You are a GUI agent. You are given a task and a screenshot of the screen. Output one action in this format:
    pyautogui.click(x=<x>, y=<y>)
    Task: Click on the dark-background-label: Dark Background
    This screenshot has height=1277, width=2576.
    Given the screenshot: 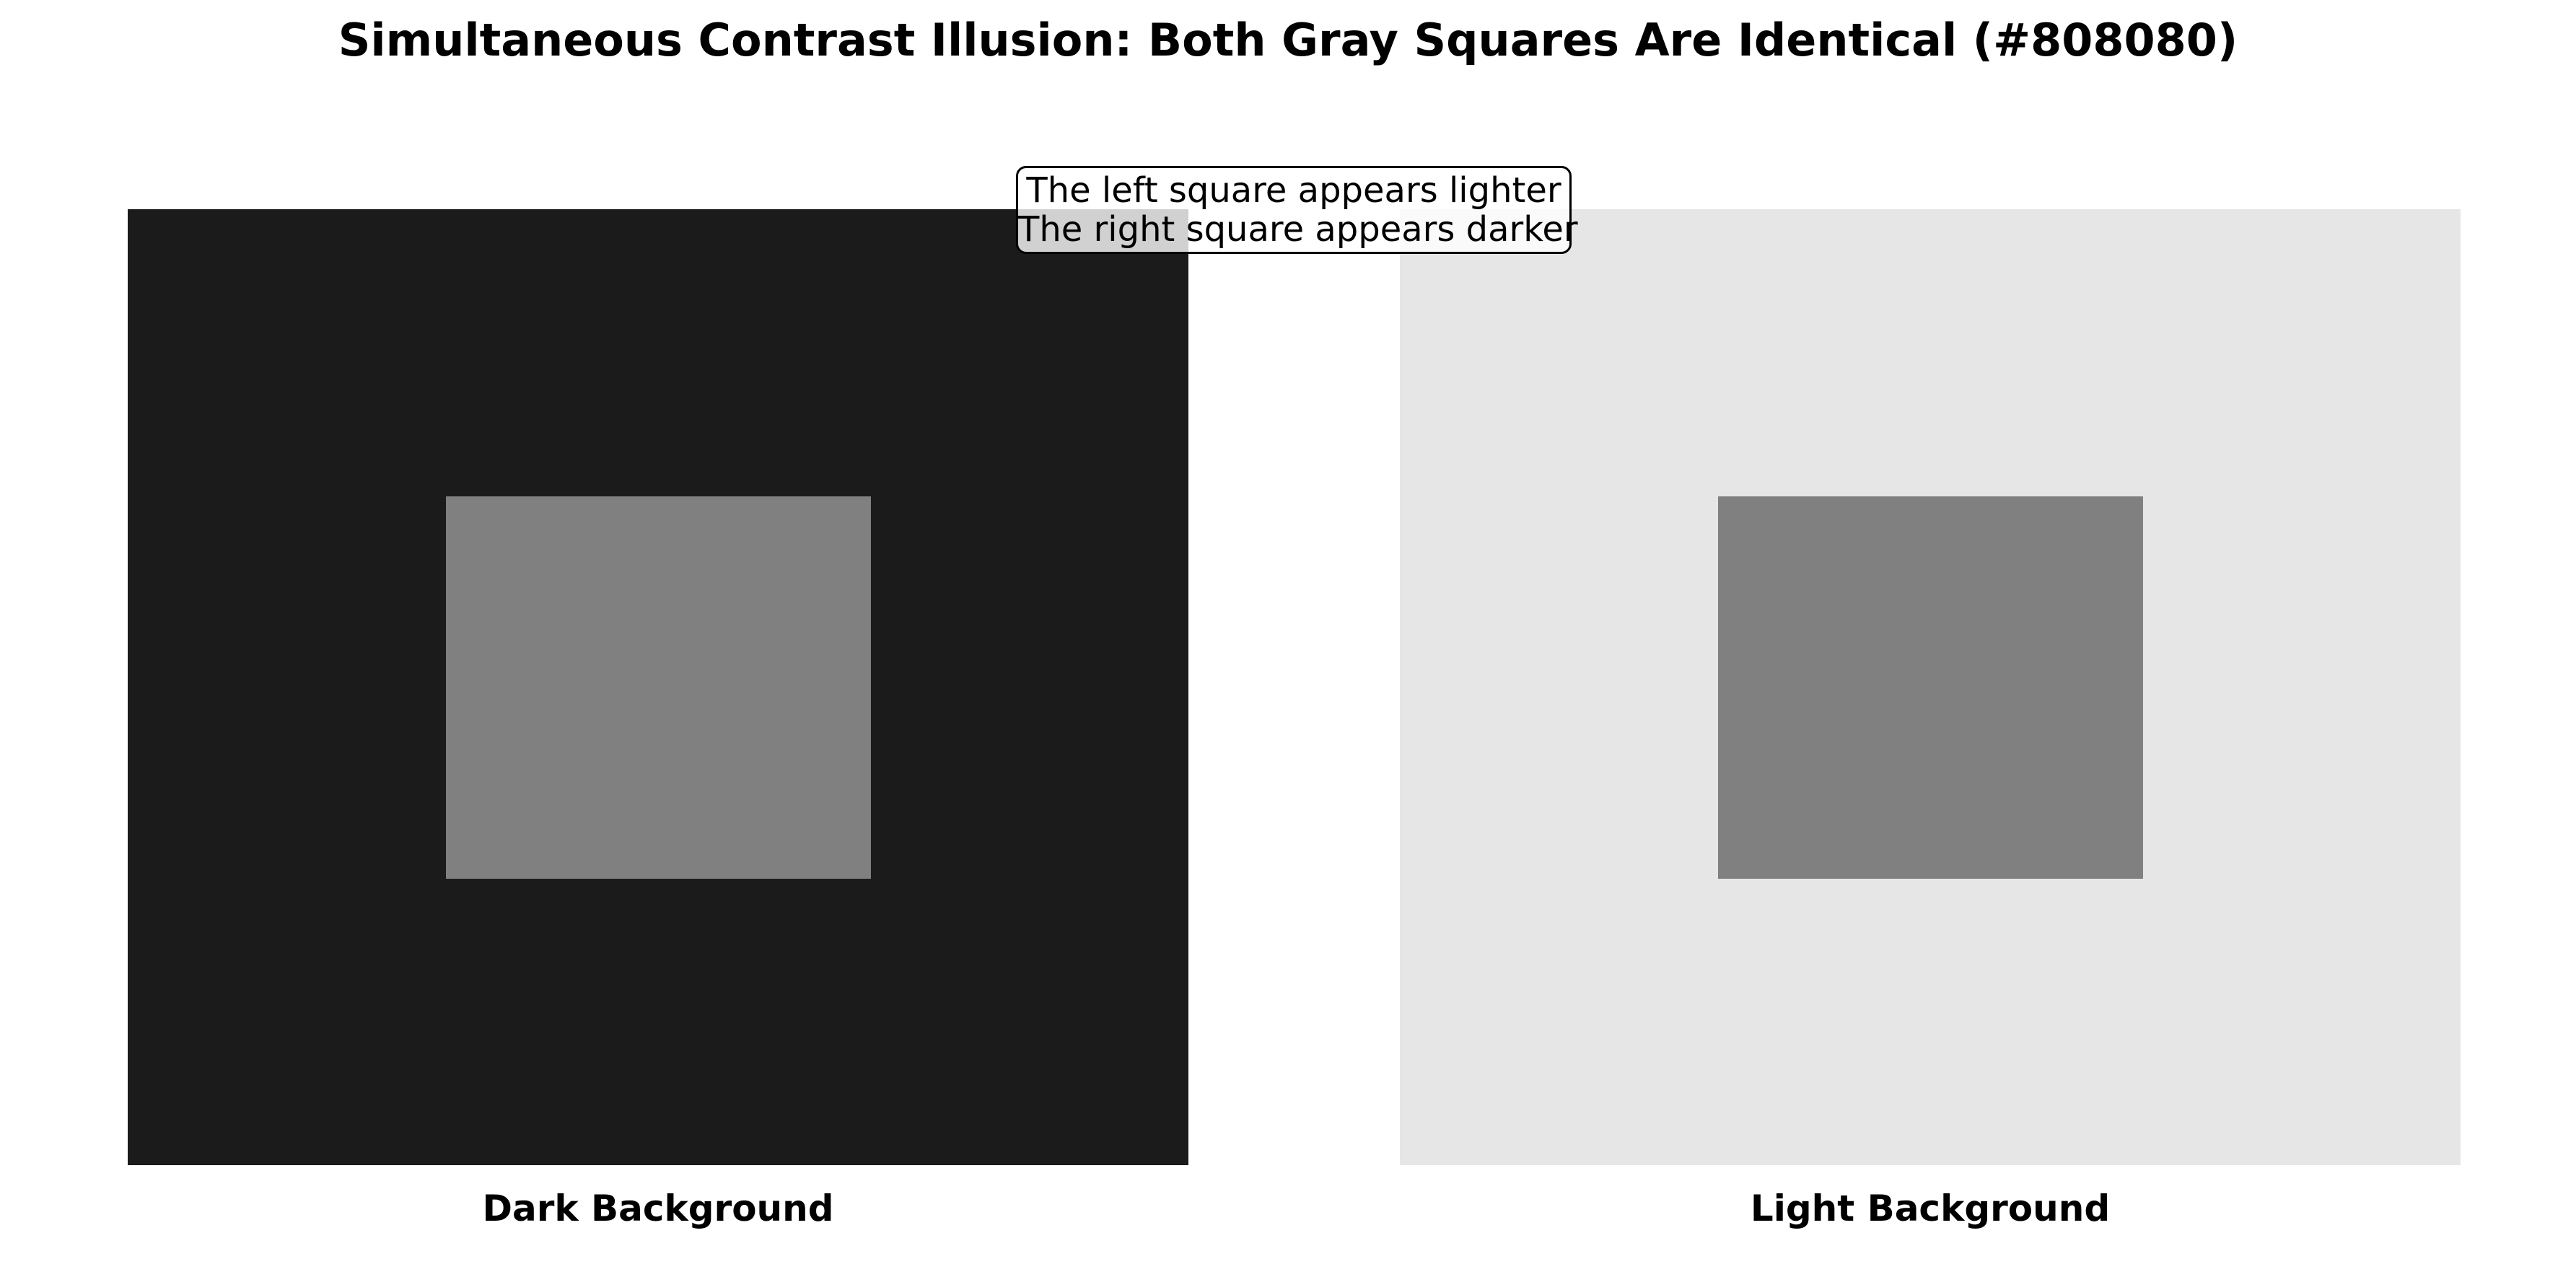 What is the action you would take?
    pyautogui.click(x=658, y=1209)
    